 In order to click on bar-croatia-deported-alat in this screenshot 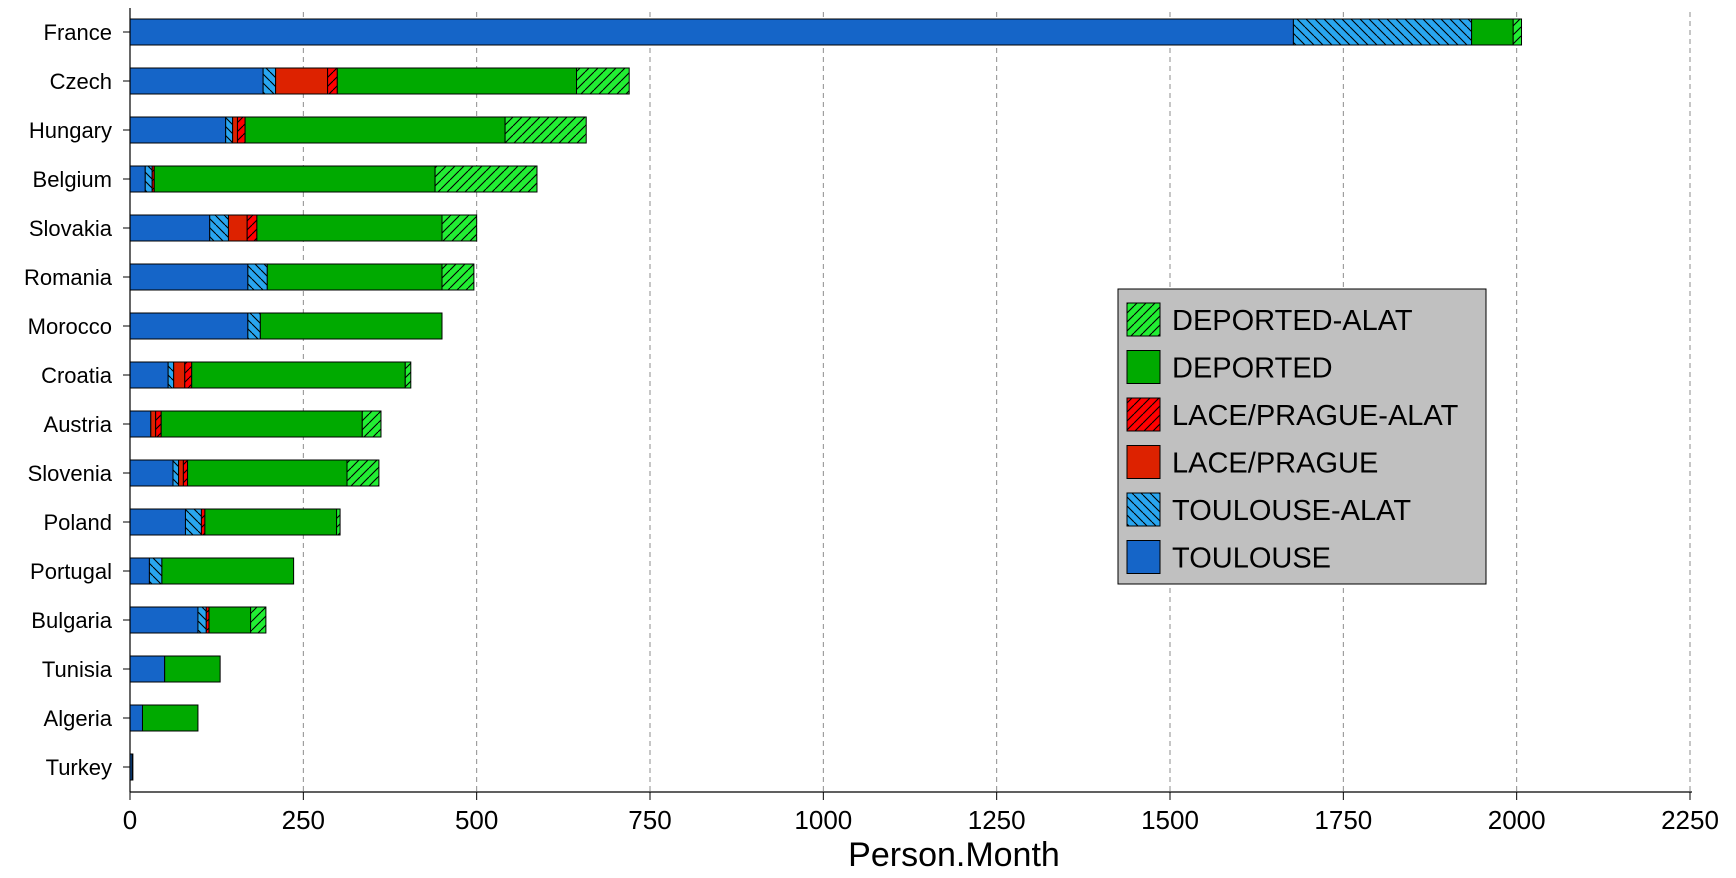, I will do `click(408, 375)`.